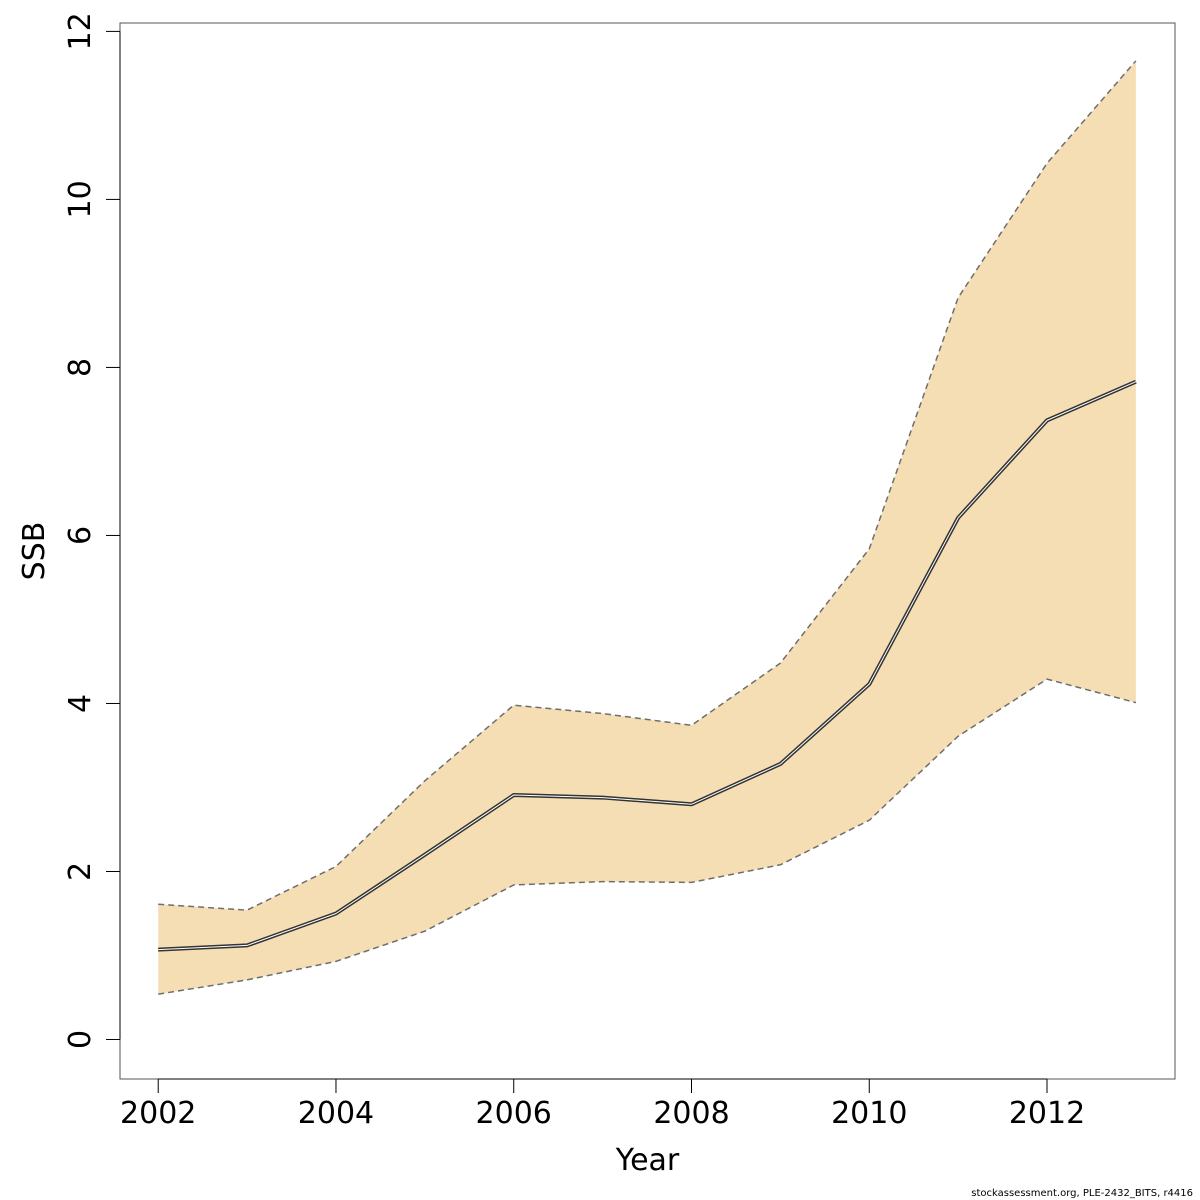  Describe the element at coordinates (80, 367) in the screenshot. I see `y-tick-label: 8` at that location.